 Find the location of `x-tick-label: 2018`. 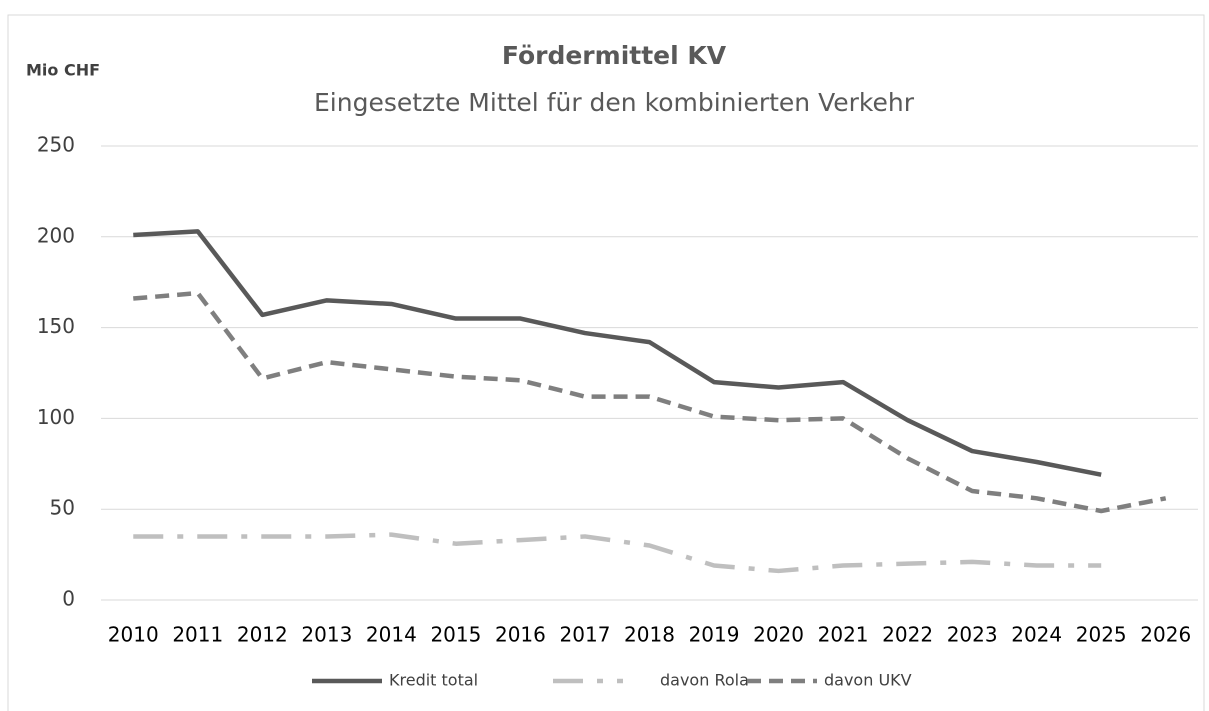

x-tick-label: 2018 is located at coordinates (649, 635).